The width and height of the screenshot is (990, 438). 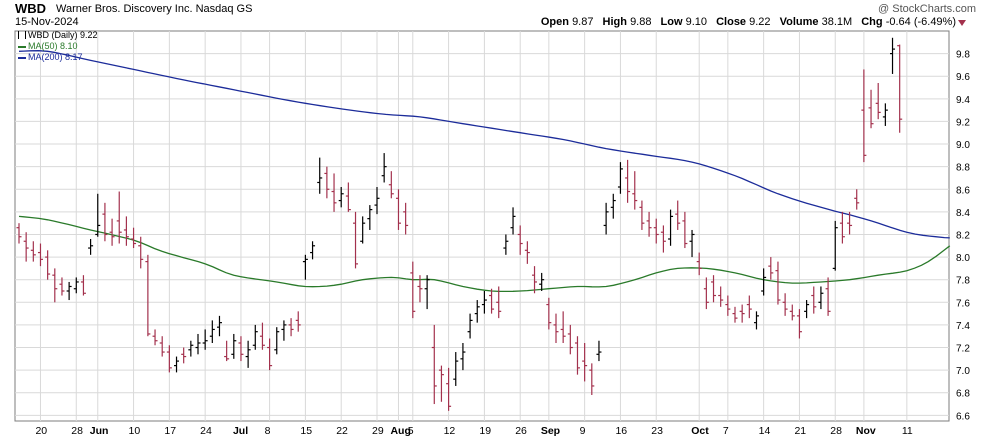 I want to click on x-tick-label: Aug, so click(x=400, y=431).